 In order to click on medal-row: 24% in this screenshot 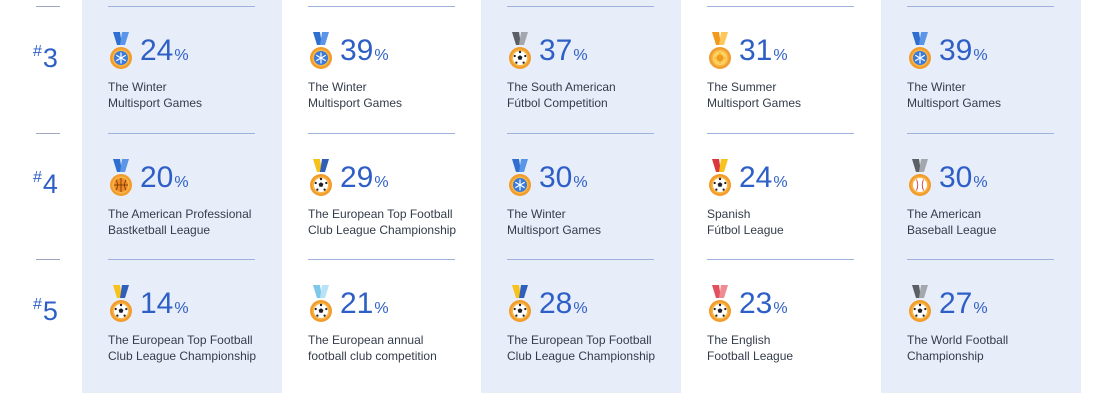, I will do `click(195, 51)`.